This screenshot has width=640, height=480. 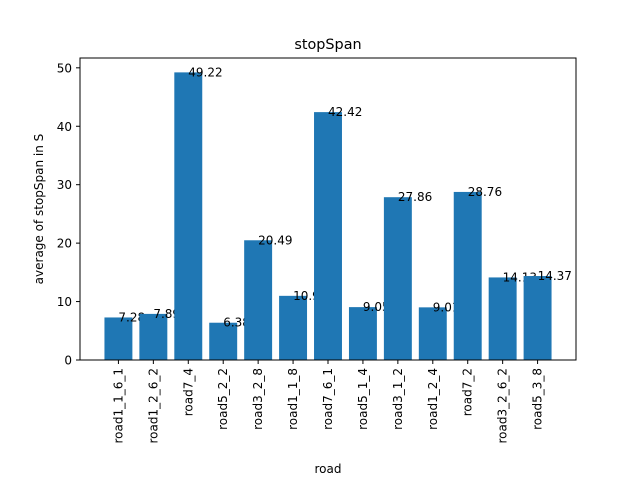 What do you see at coordinates (68, 361) in the screenshot?
I see `y-tick-label: 0` at bounding box center [68, 361].